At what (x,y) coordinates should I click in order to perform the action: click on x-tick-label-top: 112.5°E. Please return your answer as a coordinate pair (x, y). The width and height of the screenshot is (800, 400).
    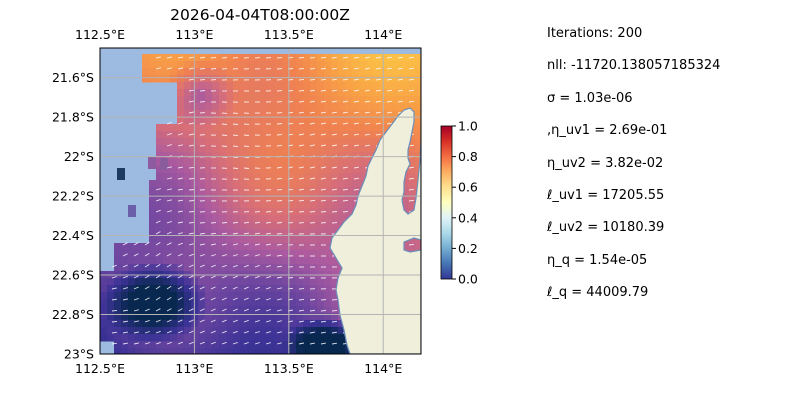
    Looking at the image, I should click on (100, 34).